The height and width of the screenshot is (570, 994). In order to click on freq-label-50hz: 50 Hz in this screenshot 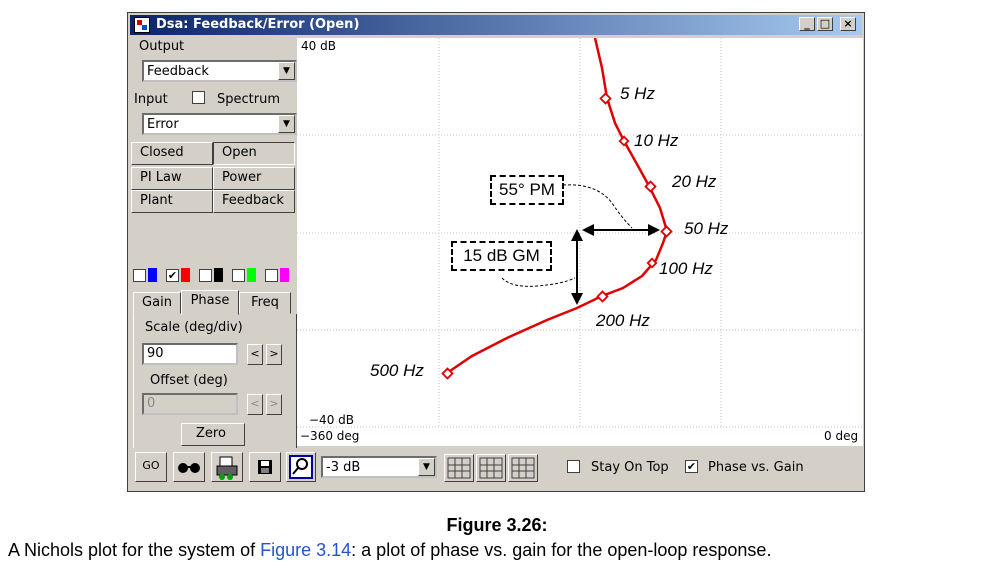, I will do `click(706, 228)`.